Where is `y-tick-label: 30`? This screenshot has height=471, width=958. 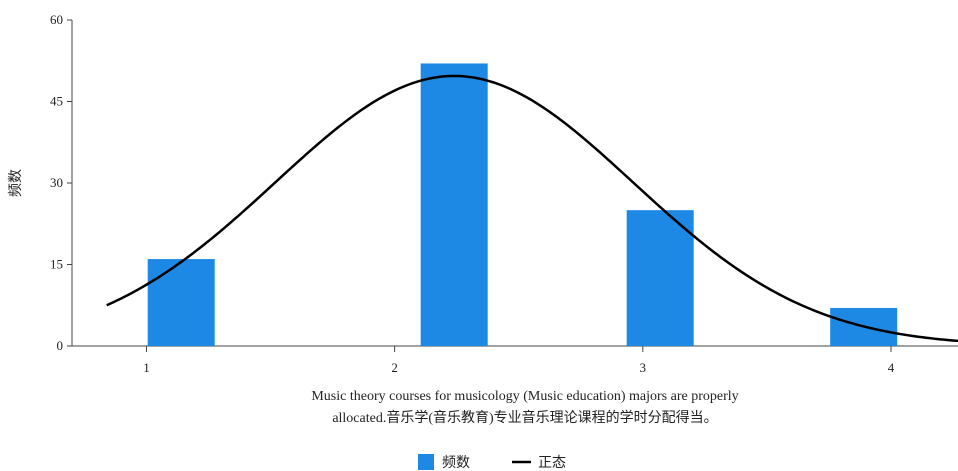 y-tick-label: 30 is located at coordinates (56, 182).